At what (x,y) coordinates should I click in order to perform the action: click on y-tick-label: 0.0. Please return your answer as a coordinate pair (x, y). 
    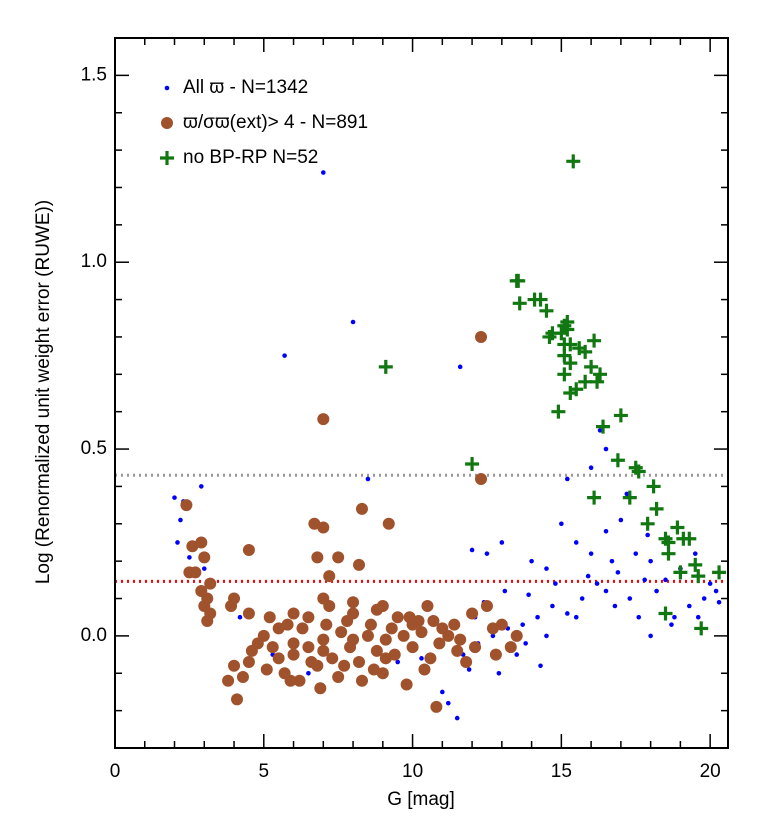
    Looking at the image, I should click on (94, 635).